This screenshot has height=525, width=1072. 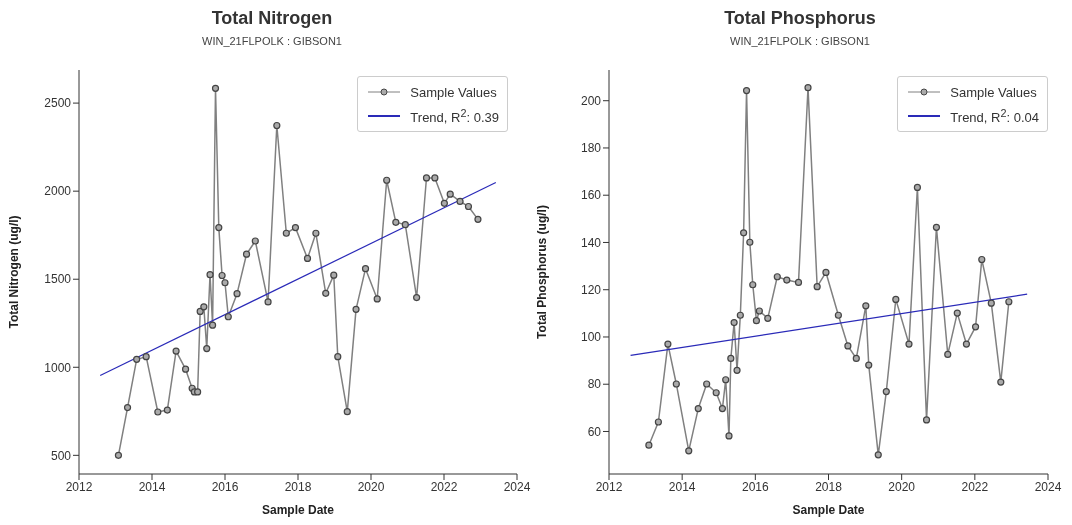 What do you see at coordinates (591, 242) in the screenshot?
I see `y-tick-label: 140` at bounding box center [591, 242].